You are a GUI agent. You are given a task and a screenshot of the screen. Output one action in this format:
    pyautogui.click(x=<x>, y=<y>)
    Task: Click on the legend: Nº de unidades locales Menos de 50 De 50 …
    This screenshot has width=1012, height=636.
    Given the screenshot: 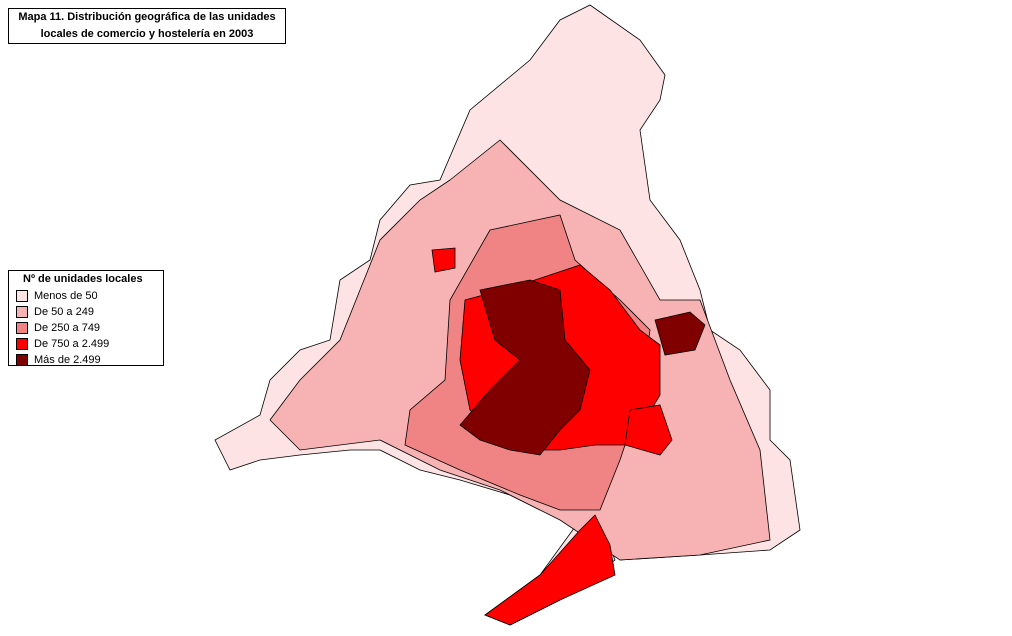 What is the action you would take?
    pyautogui.click(x=86, y=318)
    